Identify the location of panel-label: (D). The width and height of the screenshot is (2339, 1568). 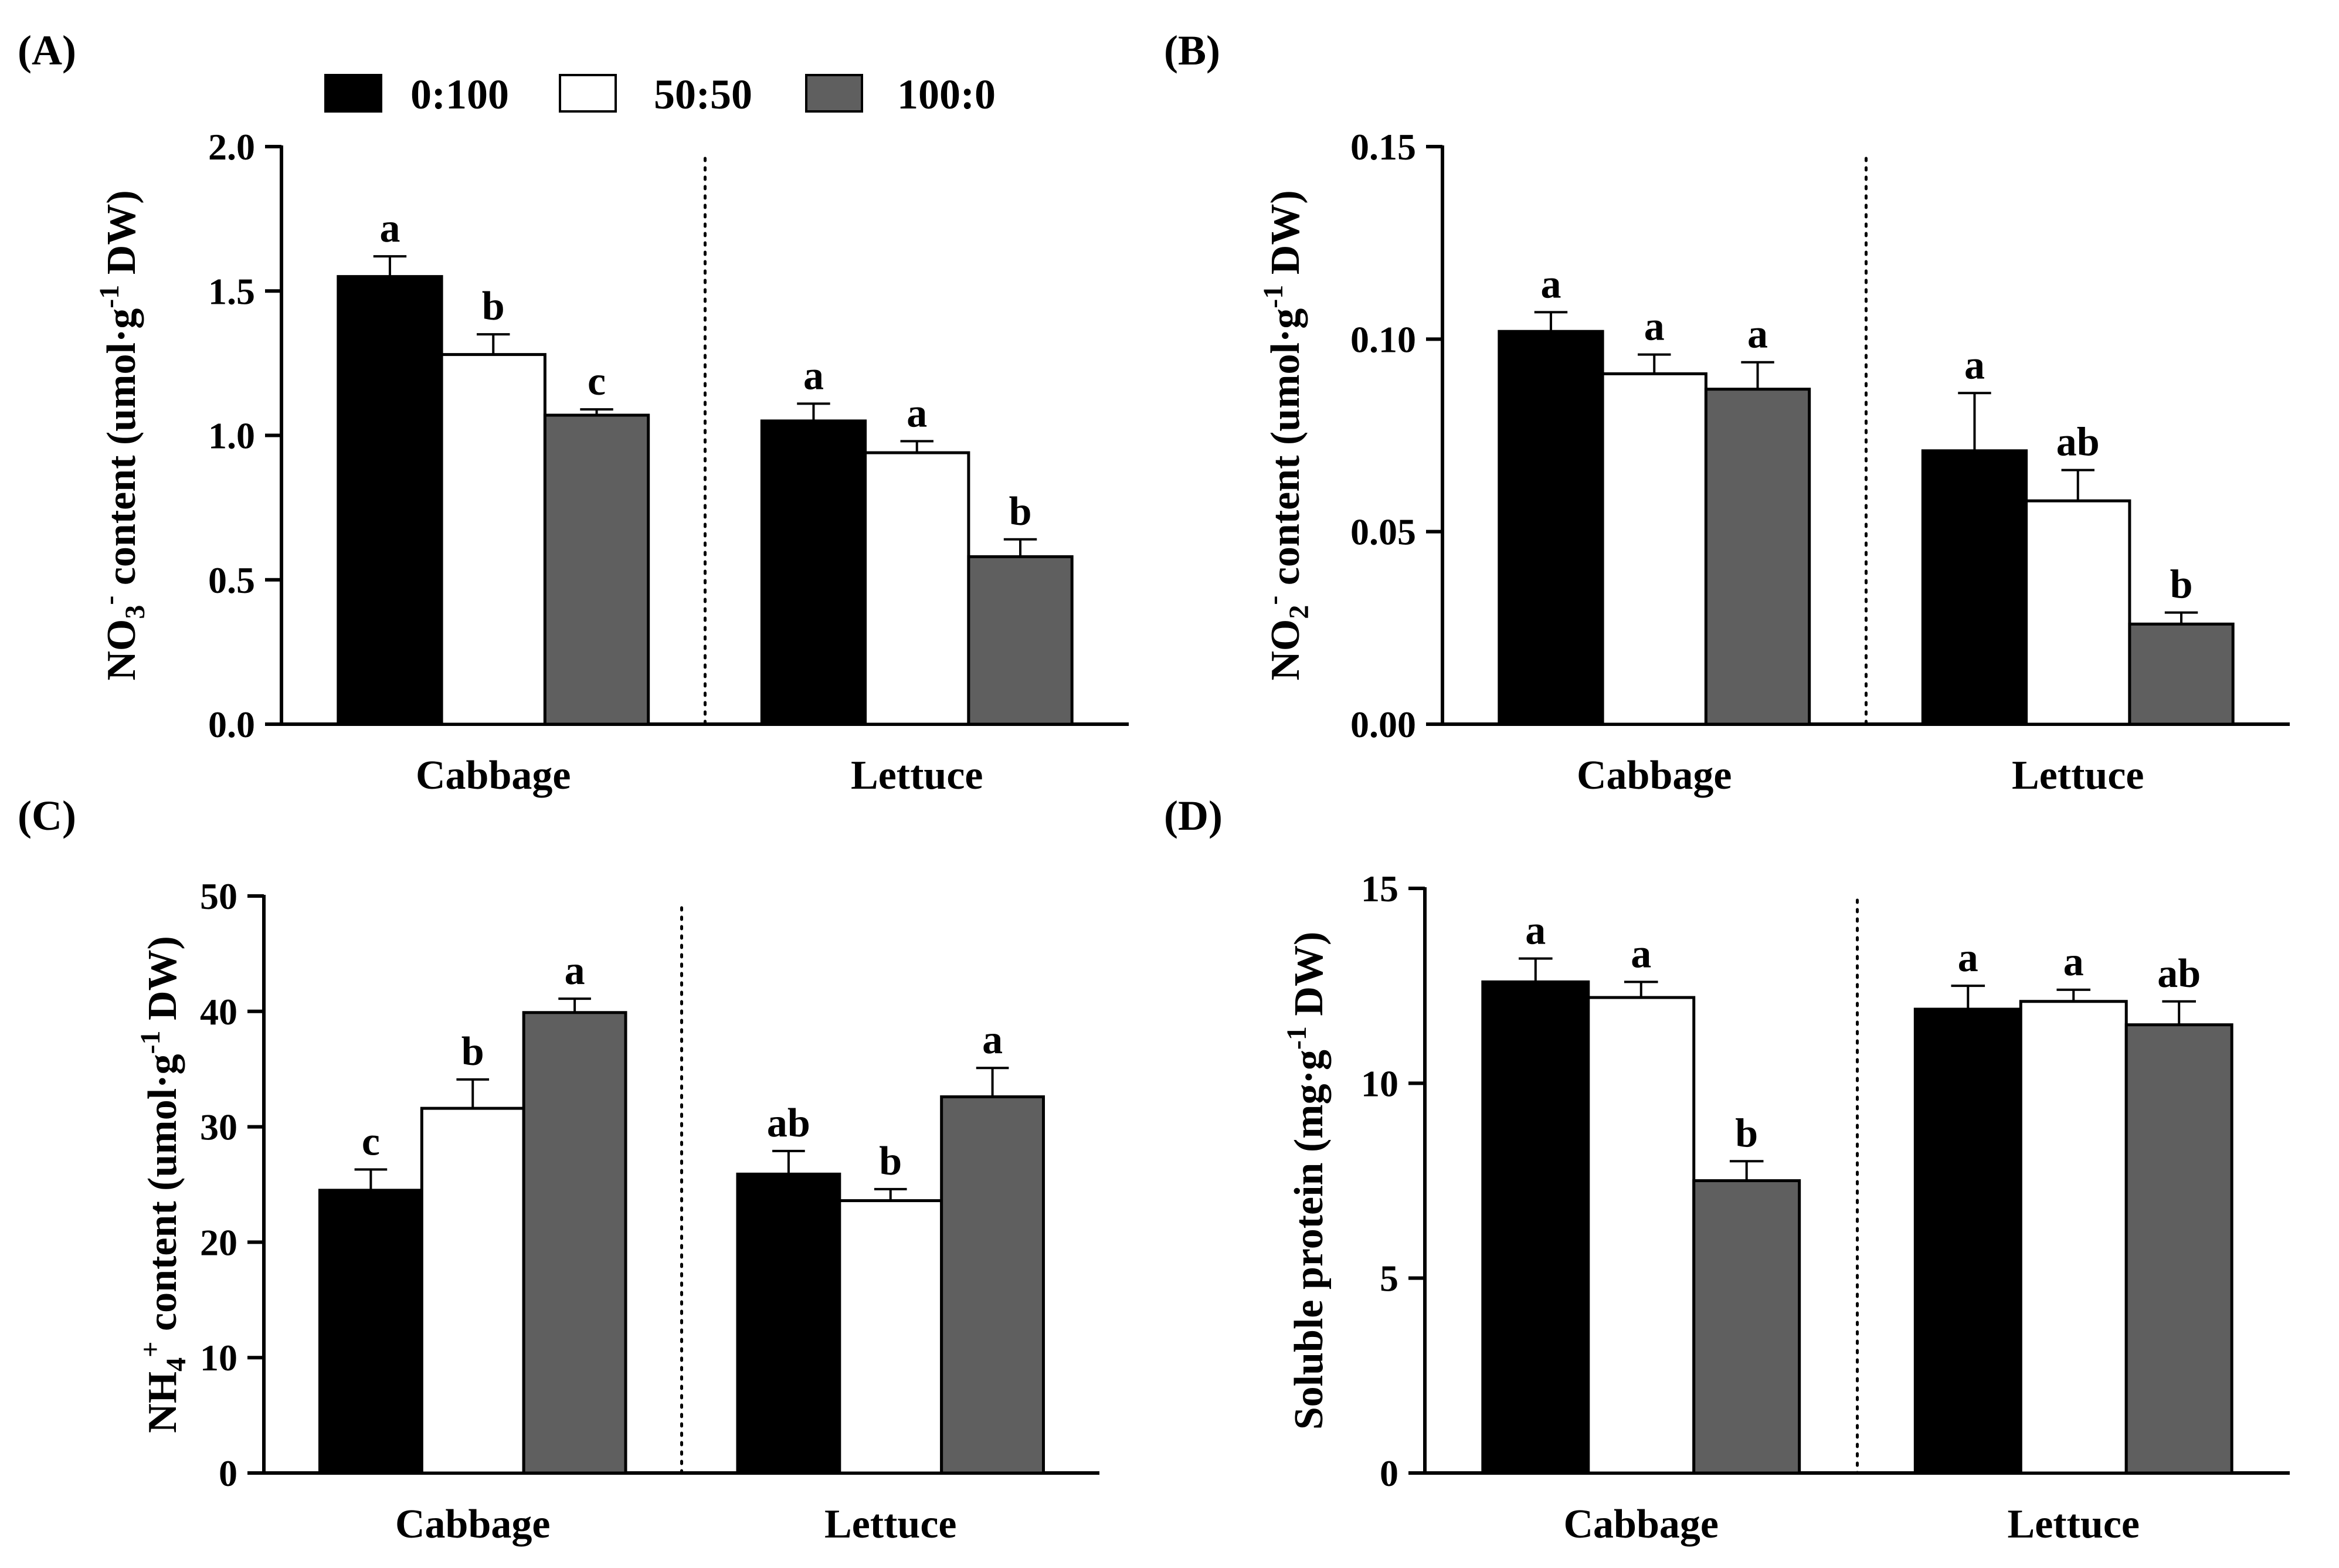
(1193, 815).